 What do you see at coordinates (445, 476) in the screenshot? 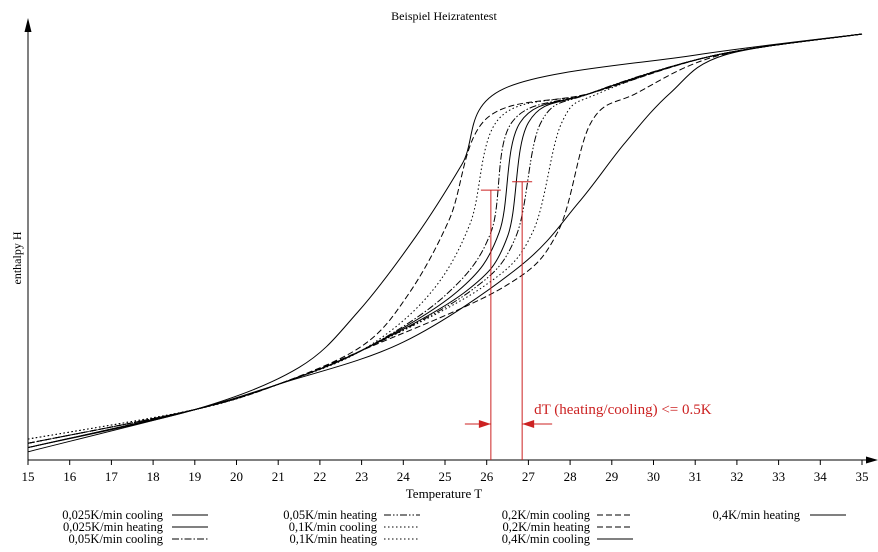
I see `x-tick-label: 25` at bounding box center [445, 476].